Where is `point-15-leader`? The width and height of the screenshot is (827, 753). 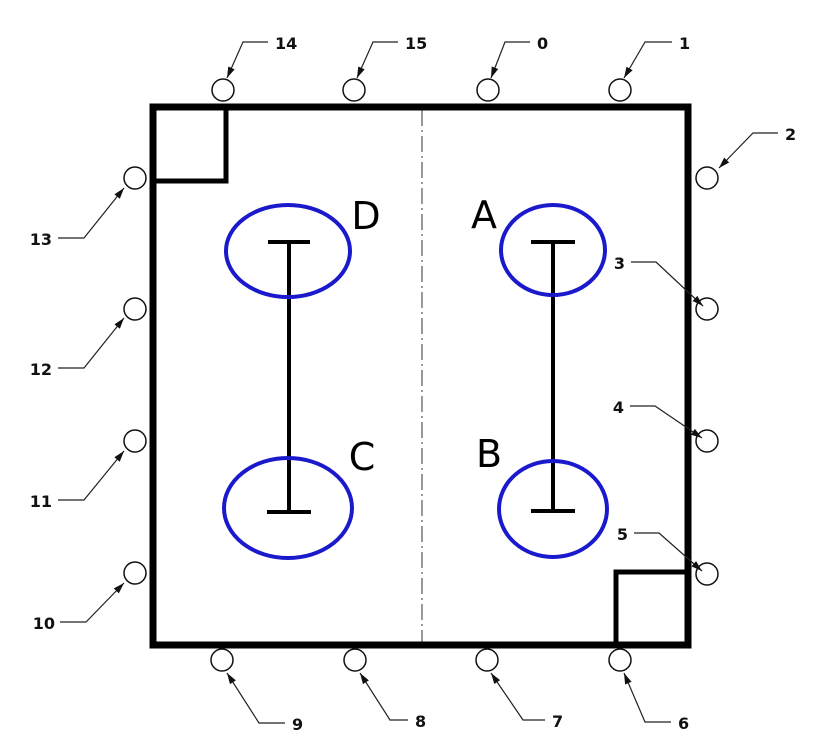 point-15-leader is located at coordinates (377, 60).